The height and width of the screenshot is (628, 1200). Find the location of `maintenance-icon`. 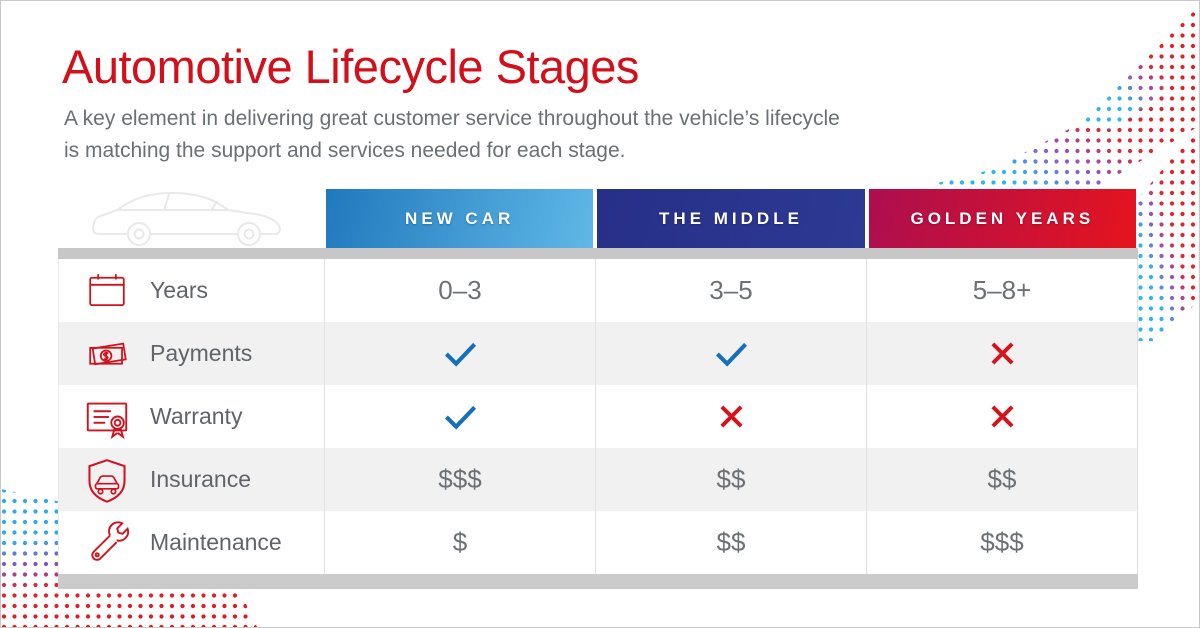

maintenance-icon is located at coordinates (107, 543).